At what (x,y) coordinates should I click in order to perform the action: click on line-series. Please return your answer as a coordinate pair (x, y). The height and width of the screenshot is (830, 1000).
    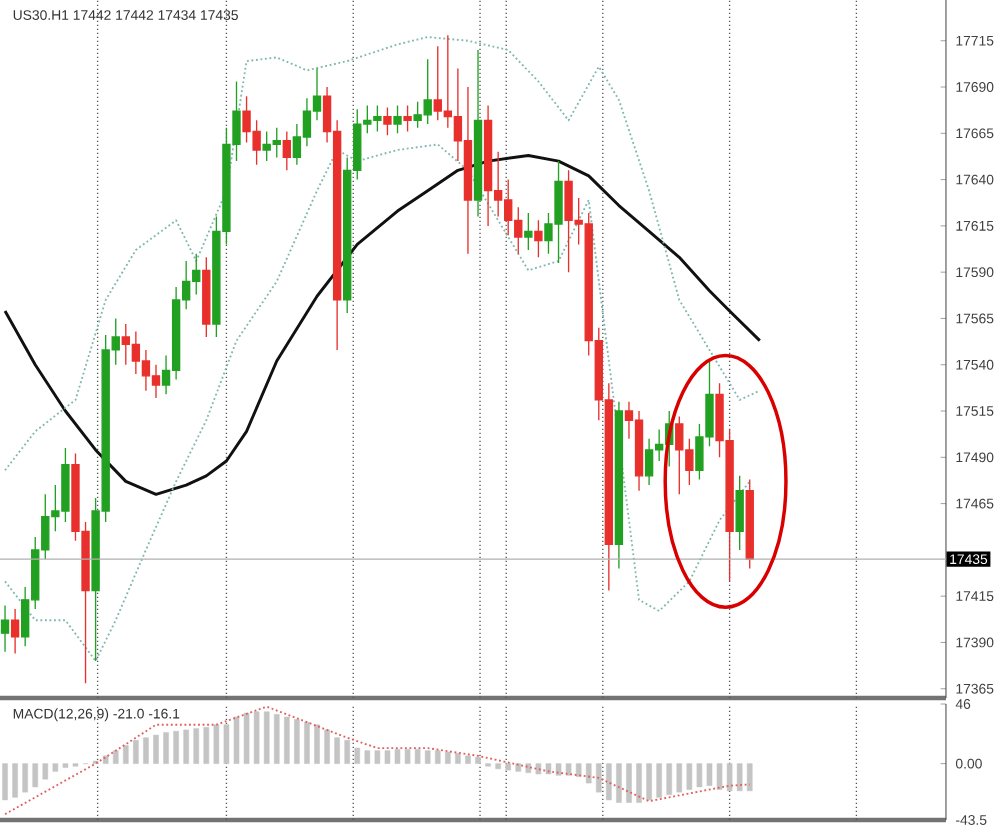
    Looking at the image, I should click on (377, 760).